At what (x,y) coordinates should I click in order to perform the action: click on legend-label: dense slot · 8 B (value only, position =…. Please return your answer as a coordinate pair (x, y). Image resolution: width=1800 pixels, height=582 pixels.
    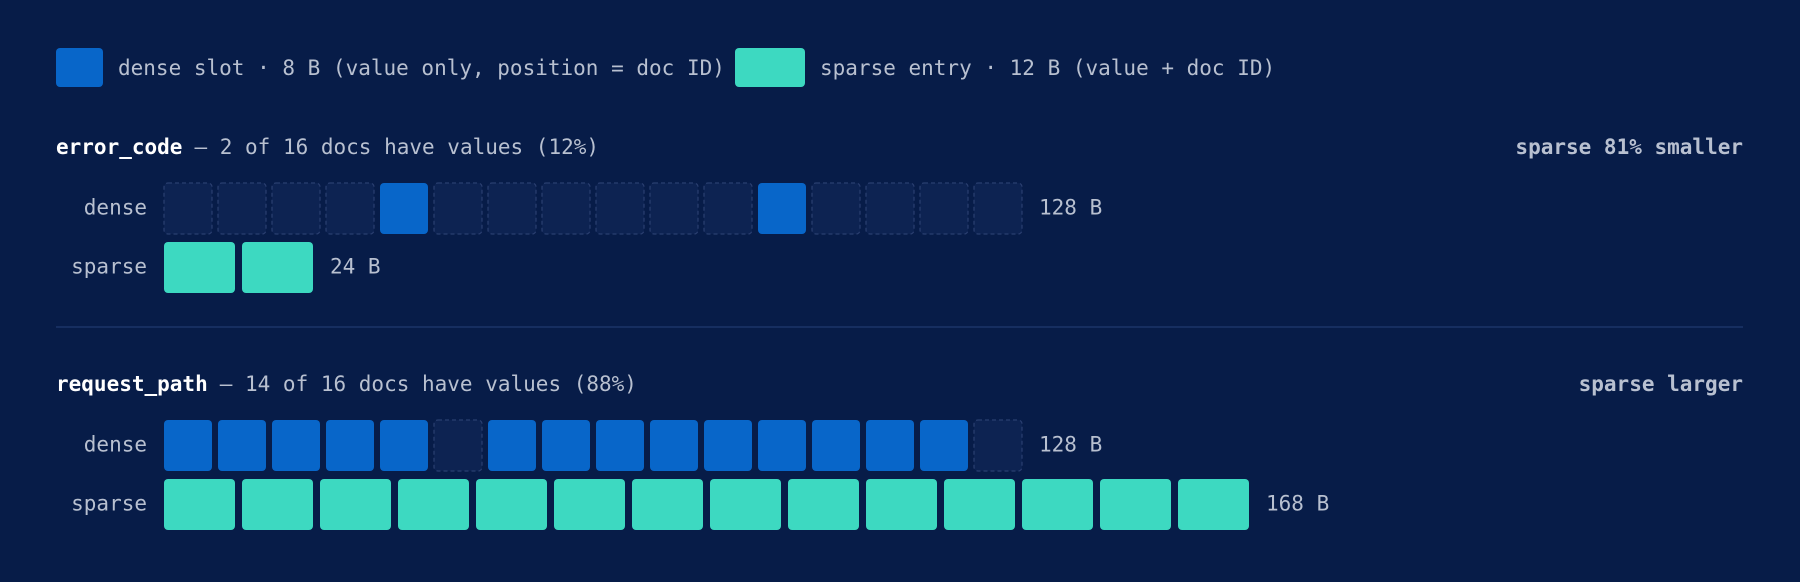
    Looking at the image, I should click on (421, 68).